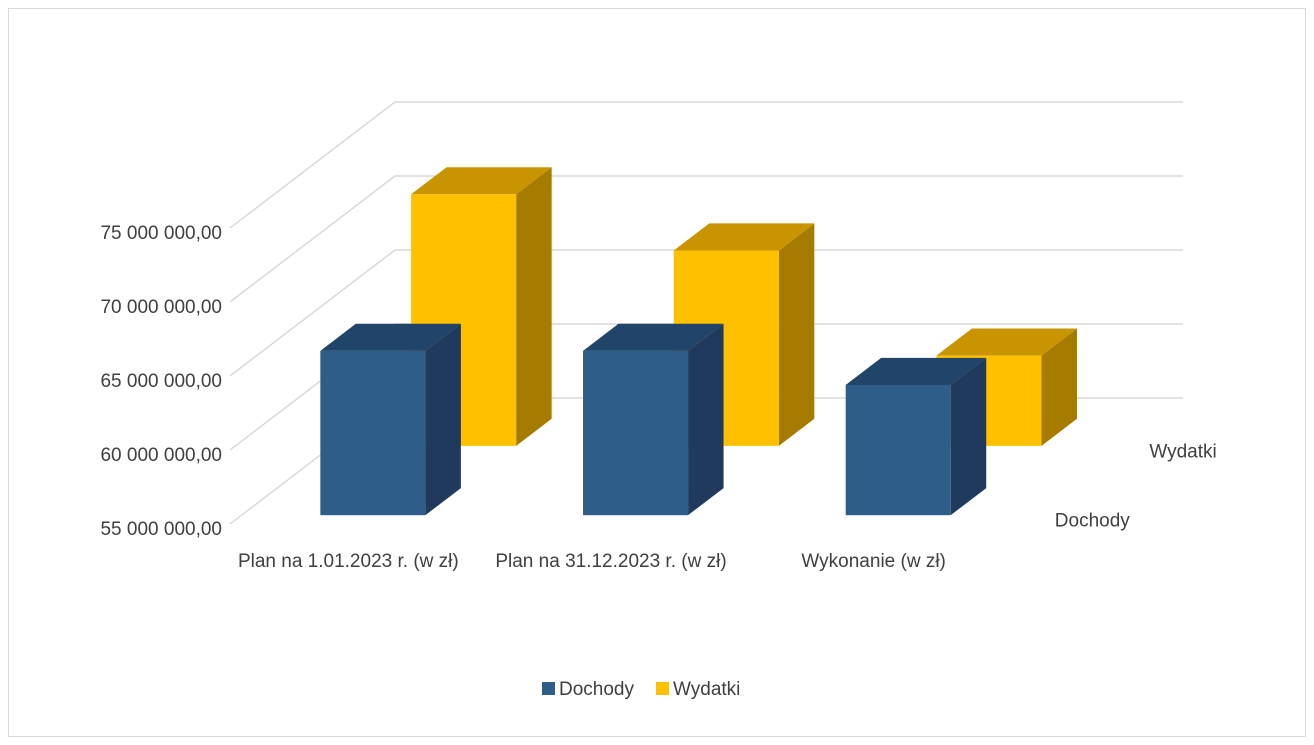 This screenshot has width=1314, height=745. Describe the element at coordinates (611, 561) in the screenshot. I see `x-tick-label: Plan na 31.12.2023 r. (w zł)` at that location.